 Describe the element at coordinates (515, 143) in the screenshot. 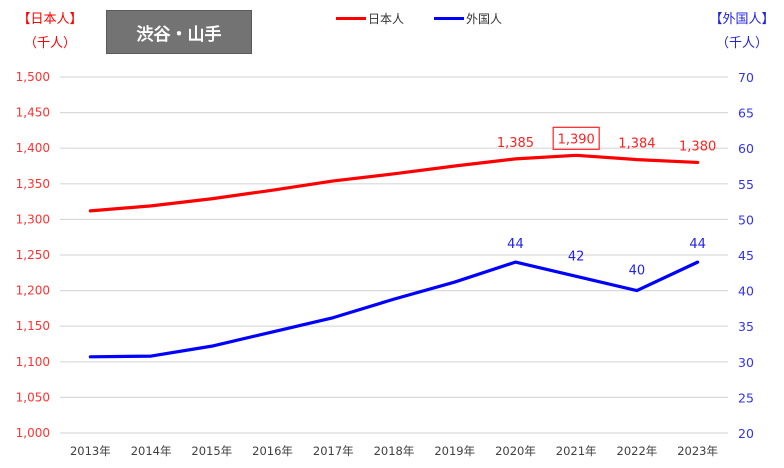

I see `data-label-japanese: 1,385` at that location.